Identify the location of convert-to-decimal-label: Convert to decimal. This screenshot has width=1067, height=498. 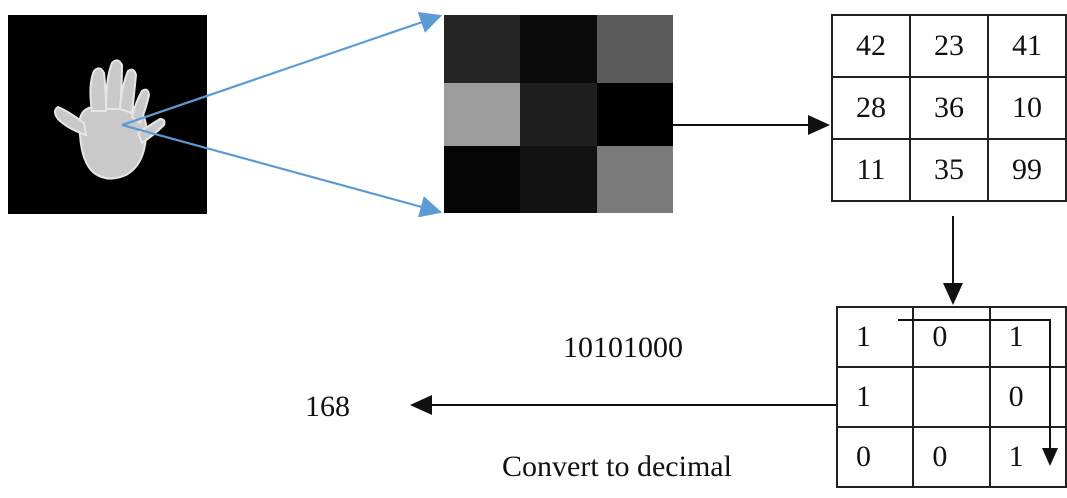
(617, 466).